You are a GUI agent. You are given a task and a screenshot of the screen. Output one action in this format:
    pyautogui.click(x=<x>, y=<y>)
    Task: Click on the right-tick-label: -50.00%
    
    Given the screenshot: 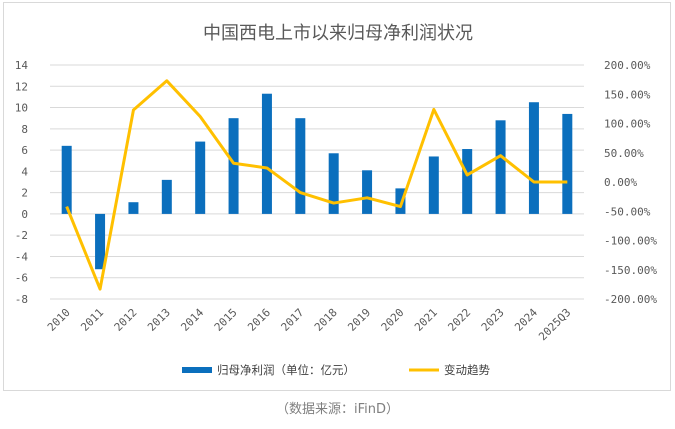 What is the action you would take?
    pyautogui.click(x=627, y=211)
    